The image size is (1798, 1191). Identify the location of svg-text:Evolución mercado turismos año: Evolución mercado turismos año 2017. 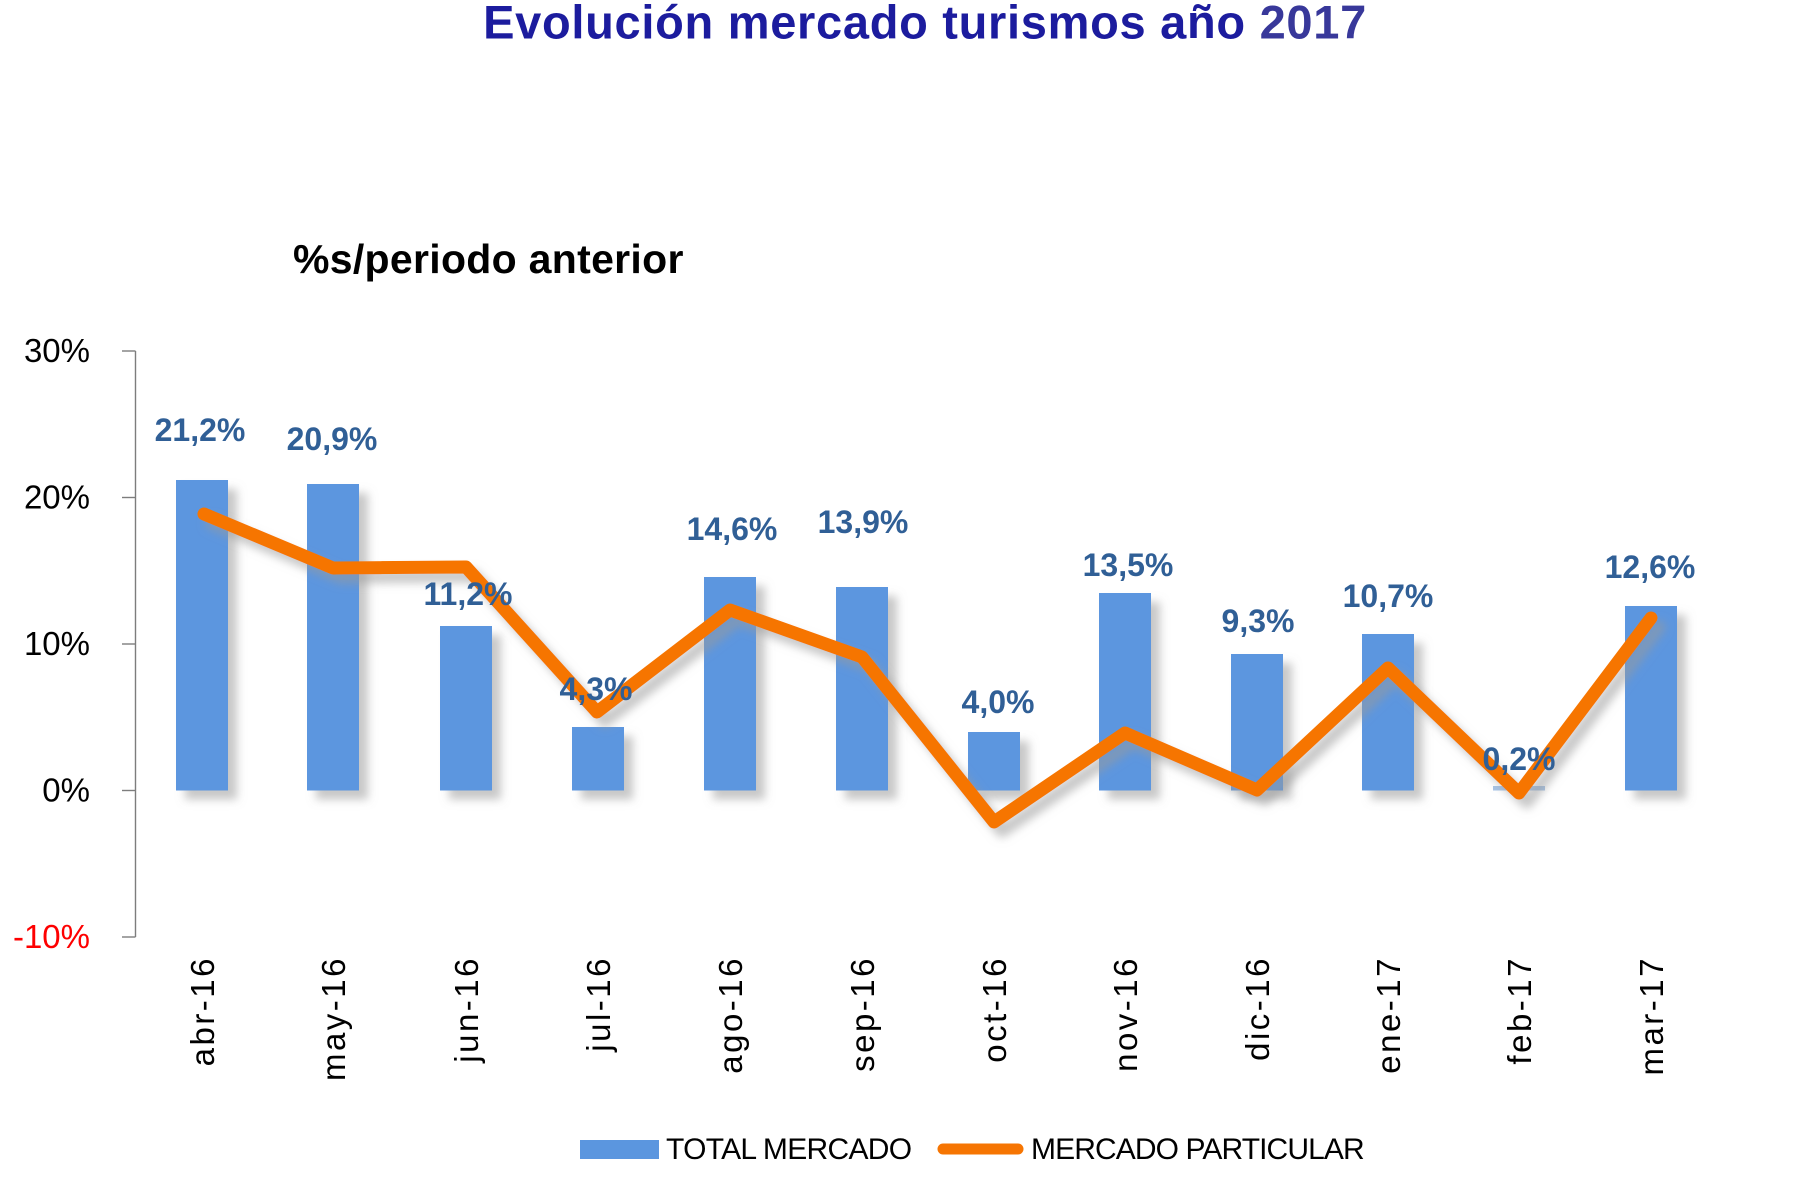
(925, 24).